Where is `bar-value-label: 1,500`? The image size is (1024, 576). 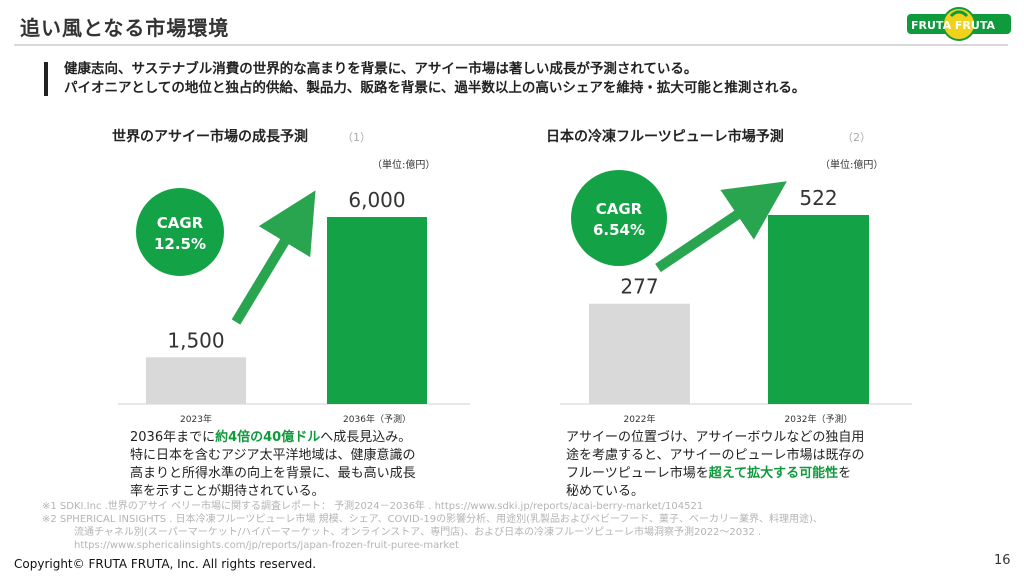
bar-value-label: 1,500 is located at coordinates (195, 340).